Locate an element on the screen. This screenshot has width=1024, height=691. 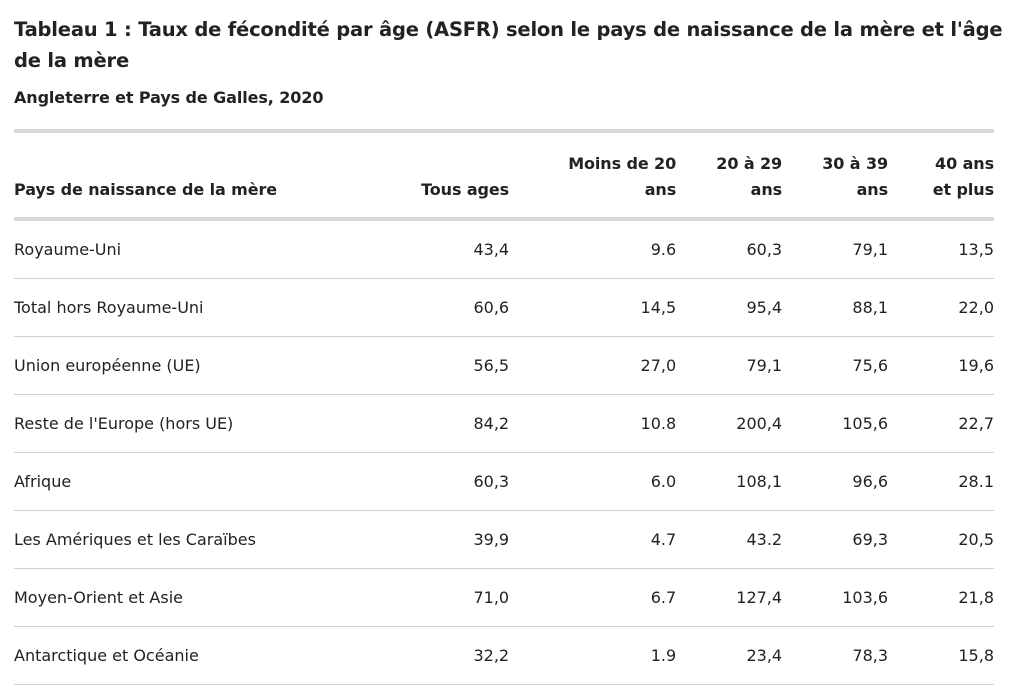
cell-under-20: 6.7 is located at coordinates (593, 597).